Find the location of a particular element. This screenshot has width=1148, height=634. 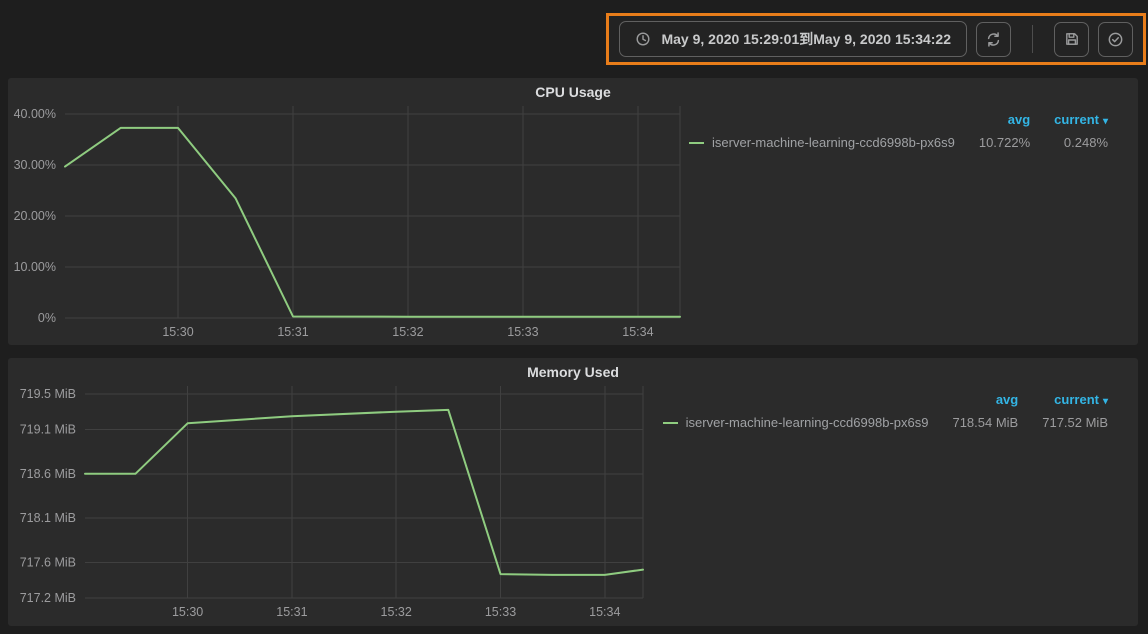

svg-text: 20.00% is located at coordinates (35, 216).